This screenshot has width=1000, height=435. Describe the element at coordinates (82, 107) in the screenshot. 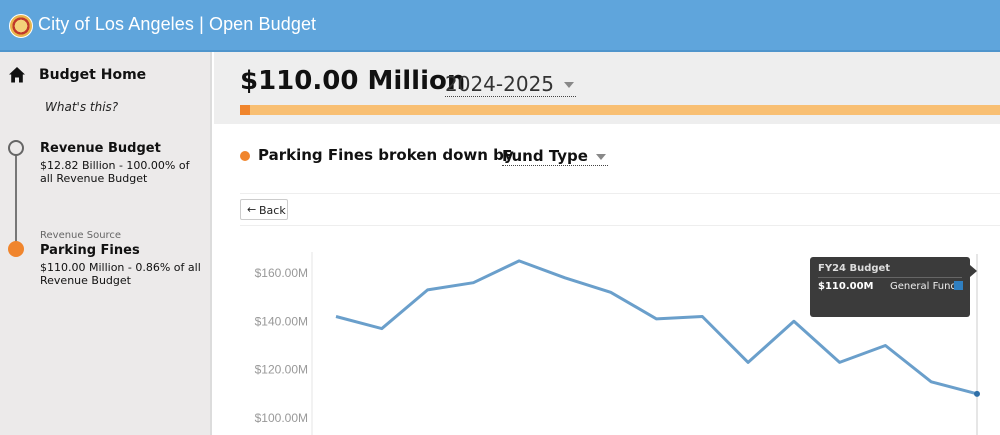

I see `whats-this-link: What's this?` at that location.